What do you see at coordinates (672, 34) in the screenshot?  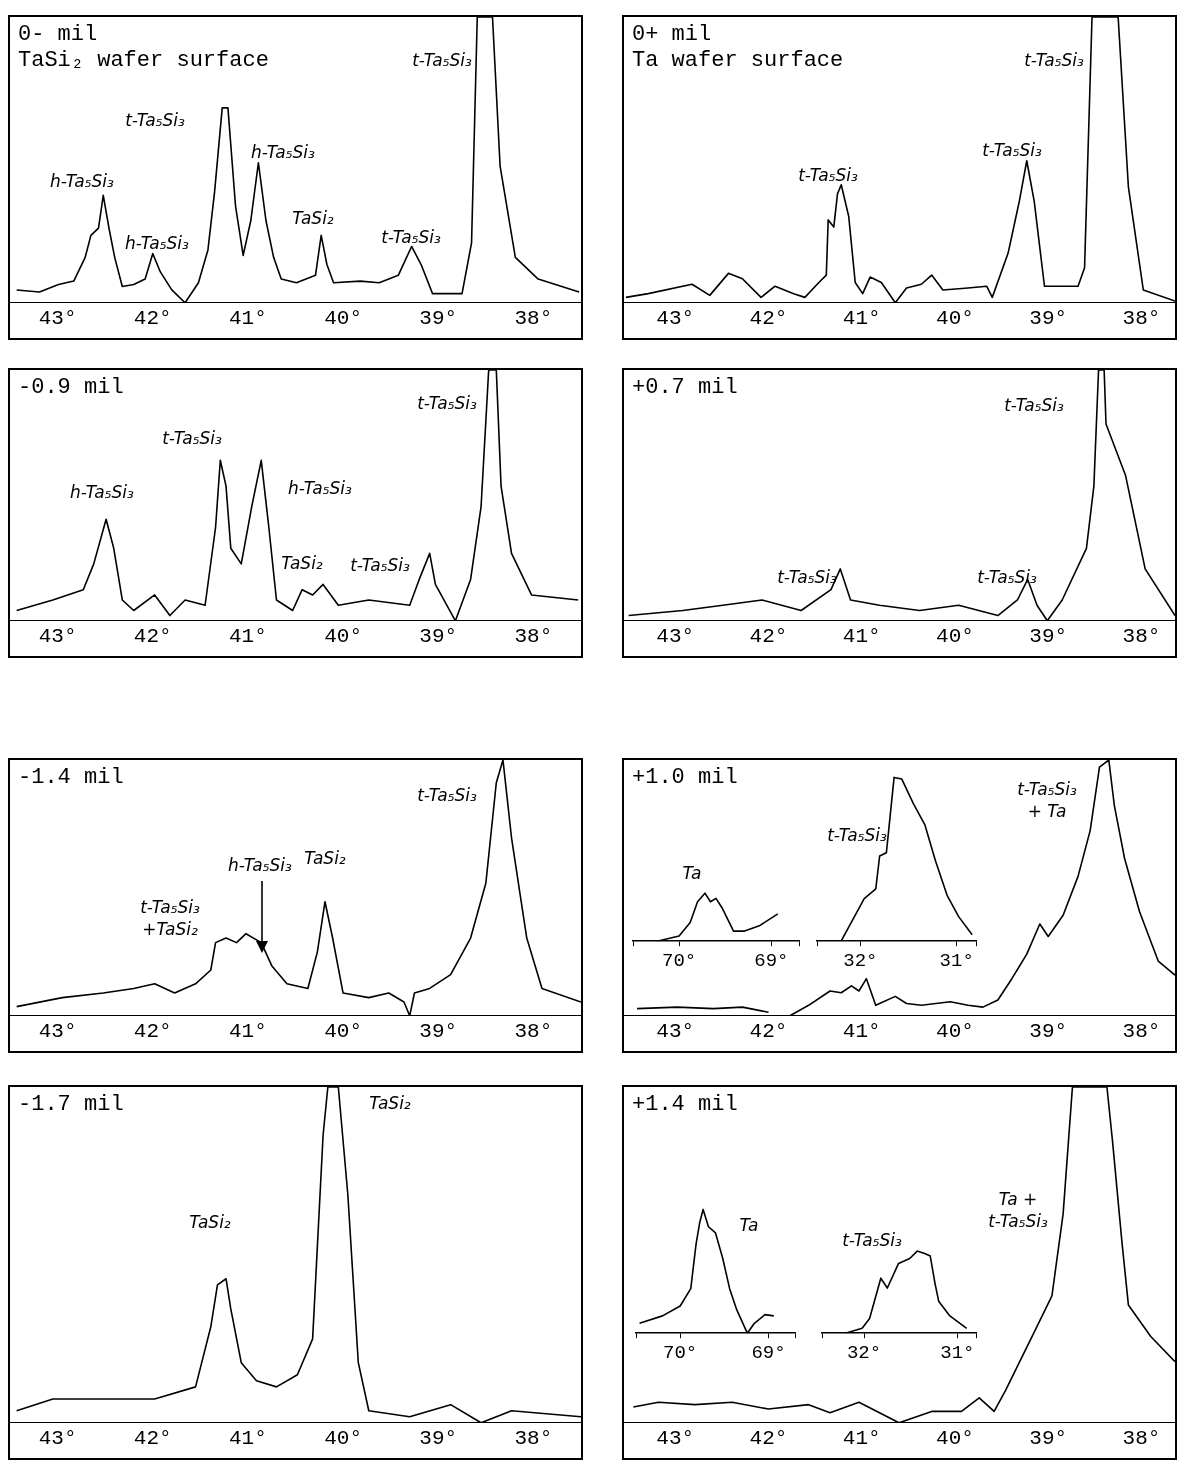 I see `chart-title: 0+ mil` at bounding box center [672, 34].